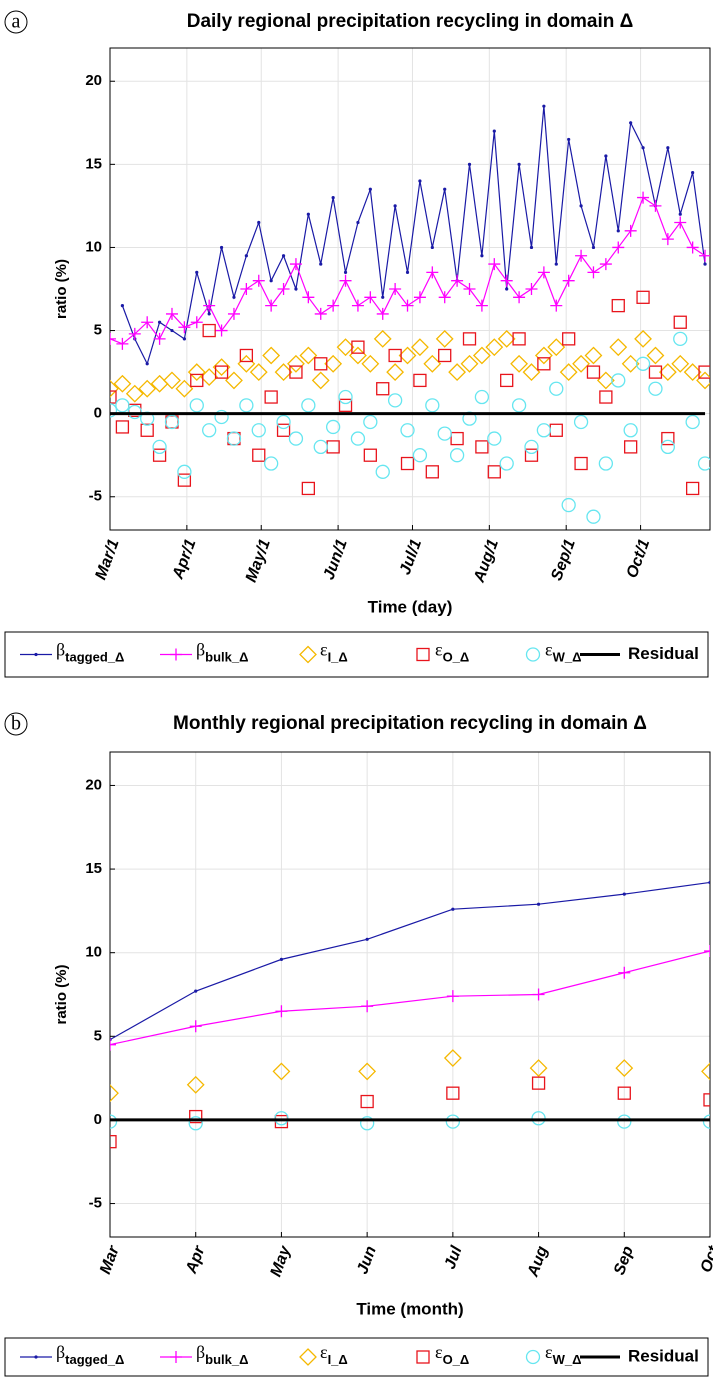 The width and height of the screenshot is (713, 1378). Describe the element at coordinates (94, 1359) in the screenshot. I see `legend-subscript: tagged_Δ` at that location.